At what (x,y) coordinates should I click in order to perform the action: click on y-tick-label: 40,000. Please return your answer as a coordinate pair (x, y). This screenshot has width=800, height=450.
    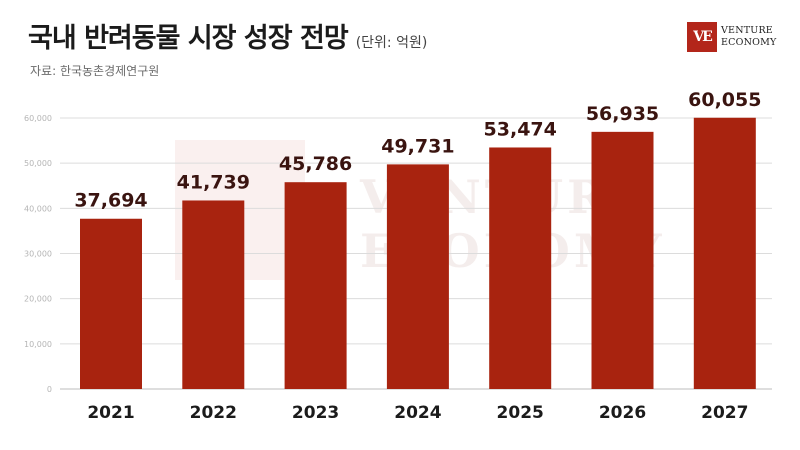
    Looking at the image, I should click on (38, 208).